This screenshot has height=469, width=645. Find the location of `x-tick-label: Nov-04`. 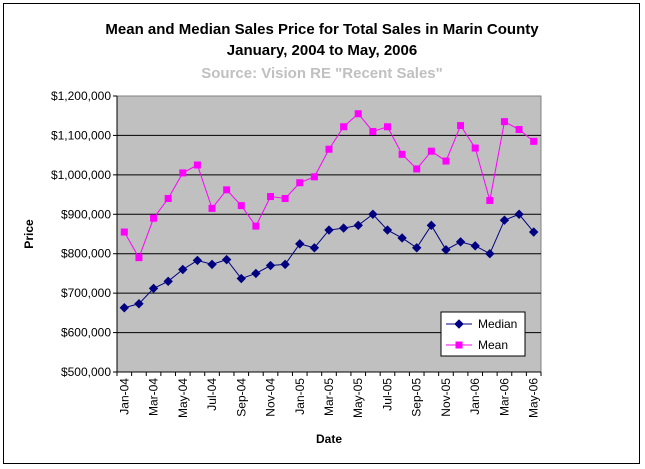

x-tick-label: Nov-04 is located at coordinates (271, 397).